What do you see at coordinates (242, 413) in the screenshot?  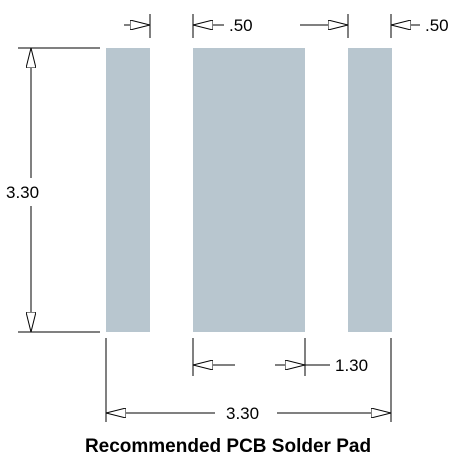 I see `dim-label-overall: 3.30` at bounding box center [242, 413].